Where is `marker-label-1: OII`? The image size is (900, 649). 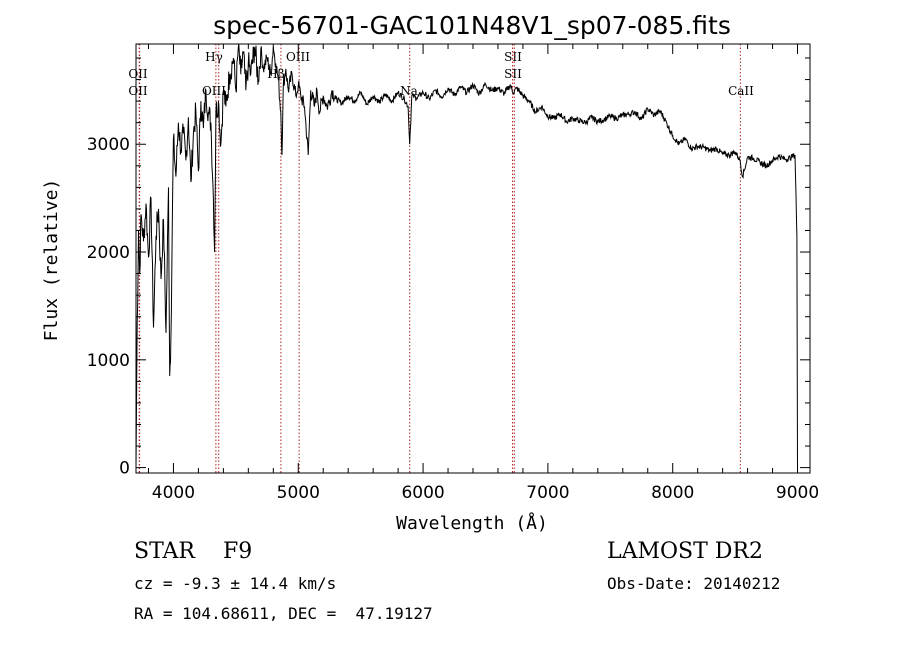
marker-label-1: OII is located at coordinates (138, 91).